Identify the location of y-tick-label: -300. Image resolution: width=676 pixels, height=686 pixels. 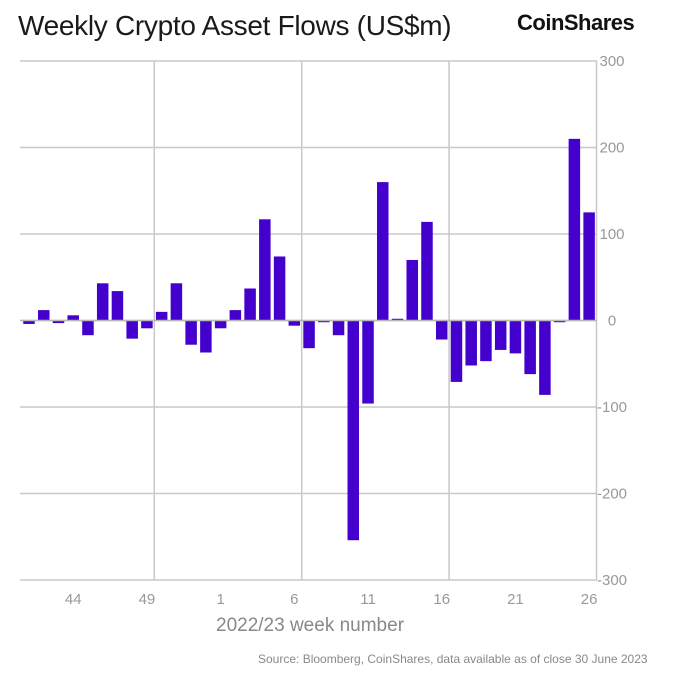
(612, 580).